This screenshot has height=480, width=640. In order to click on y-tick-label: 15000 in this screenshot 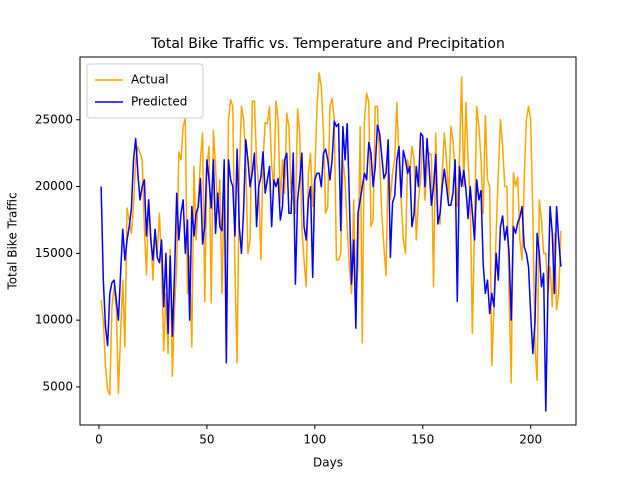, I will do `click(54, 253)`.